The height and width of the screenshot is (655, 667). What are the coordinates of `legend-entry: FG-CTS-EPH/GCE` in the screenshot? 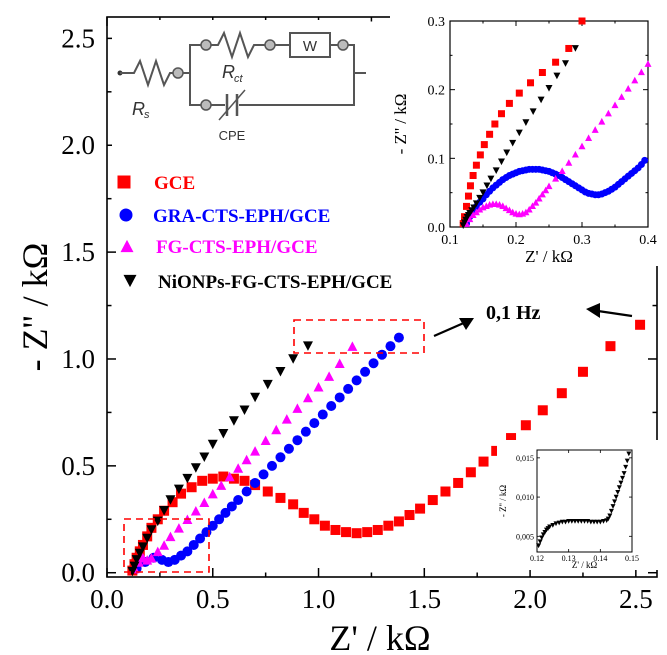 It's located at (219, 247).